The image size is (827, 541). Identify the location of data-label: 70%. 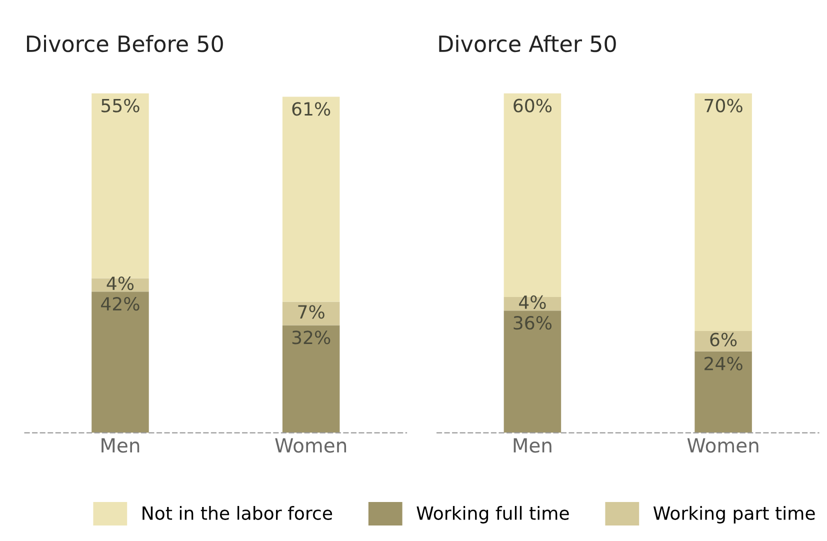
(723, 105).